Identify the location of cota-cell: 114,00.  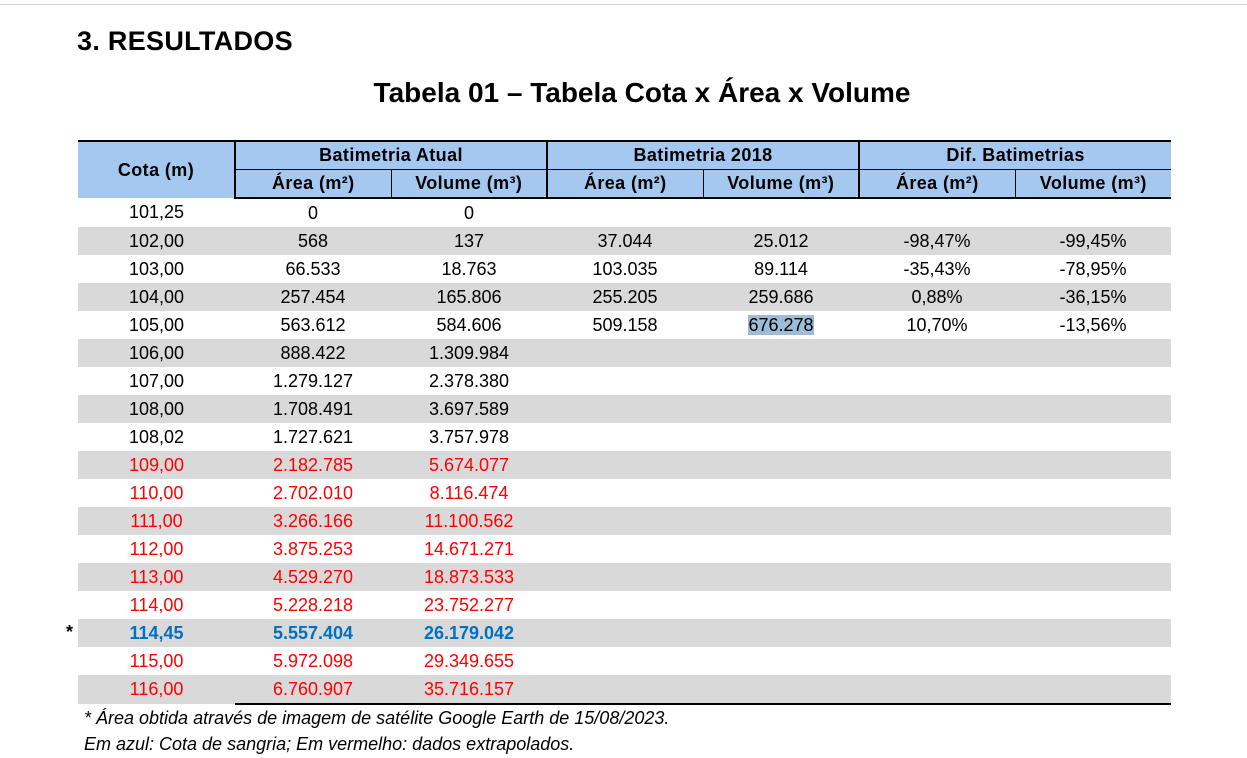
(156, 604).